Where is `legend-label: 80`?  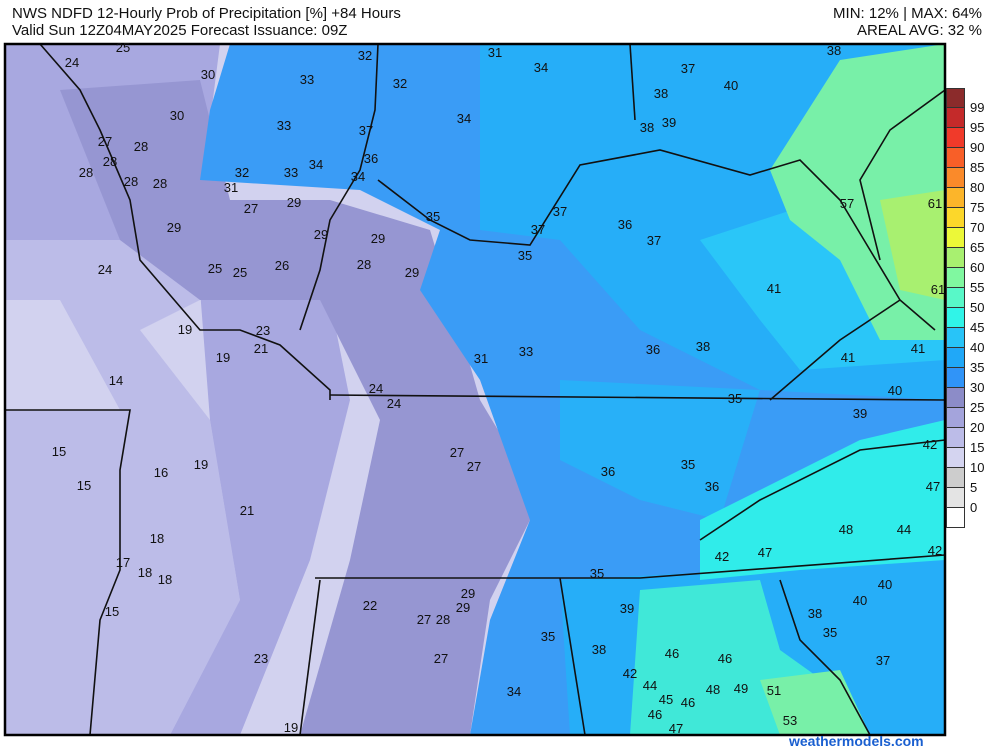 legend-label: 80 is located at coordinates (977, 187).